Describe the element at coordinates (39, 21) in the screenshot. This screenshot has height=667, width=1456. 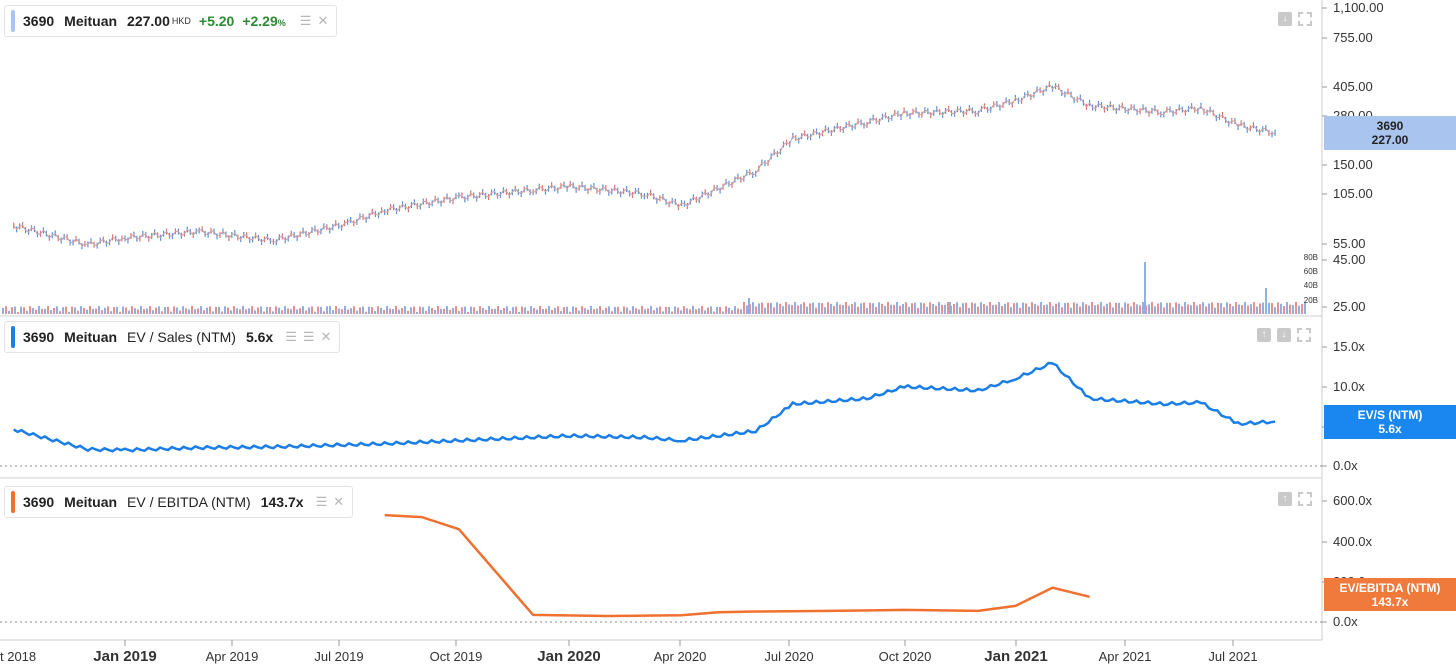
I see `price-ticker: 3690` at that location.